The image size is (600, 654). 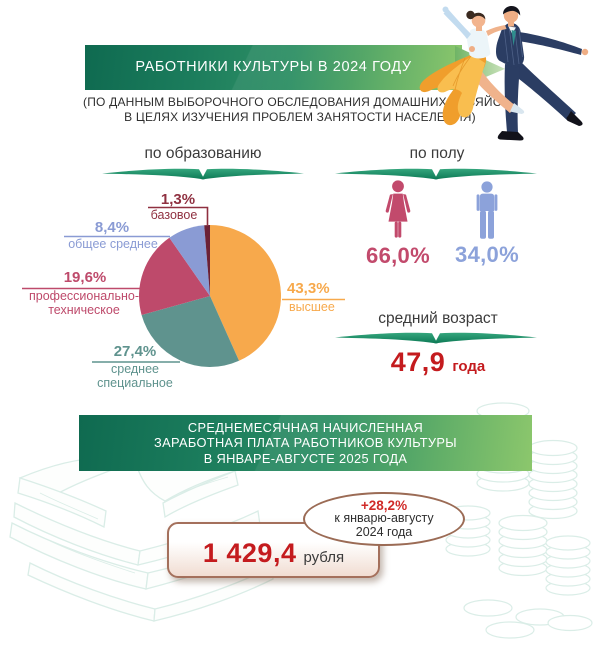 What do you see at coordinates (312, 307) in the screenshot?
I see `pie-label-higher-name: высшее` at bounding box center [312, 307].